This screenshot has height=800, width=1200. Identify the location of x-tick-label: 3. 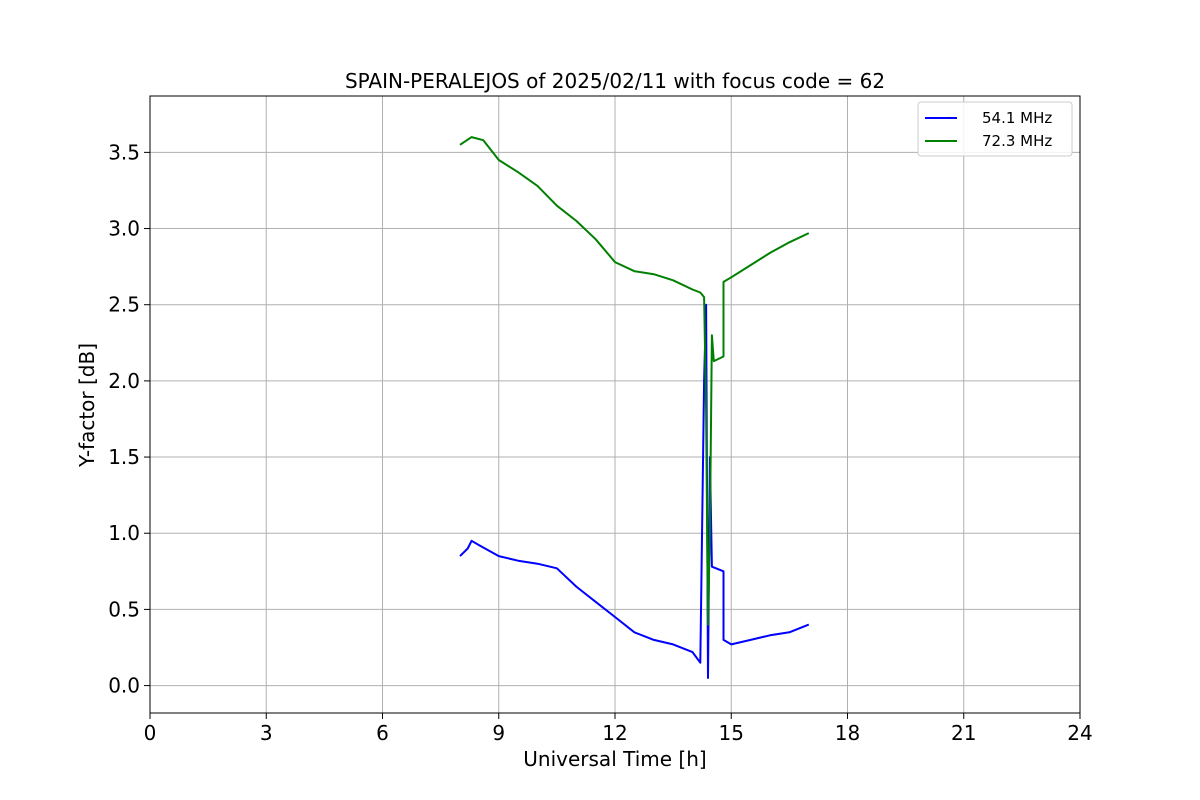
(266, 733).